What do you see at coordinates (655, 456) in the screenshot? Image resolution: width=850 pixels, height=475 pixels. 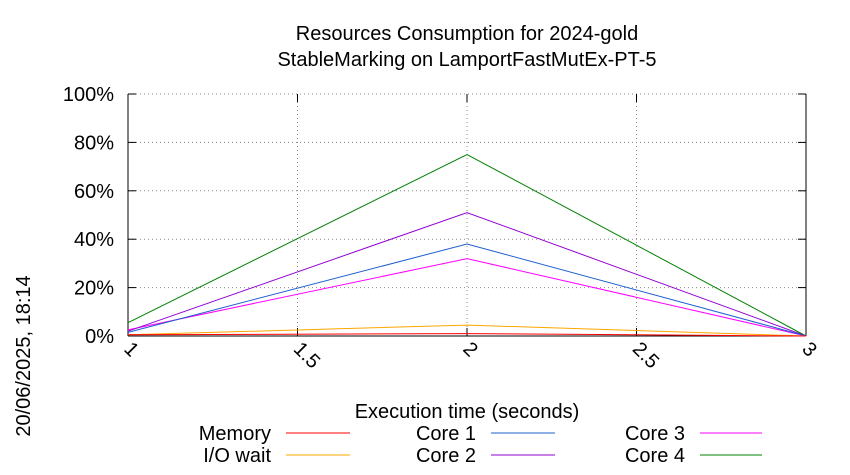 I see `legend-label-core-4: Core 4` at bounding box center [655, 456].